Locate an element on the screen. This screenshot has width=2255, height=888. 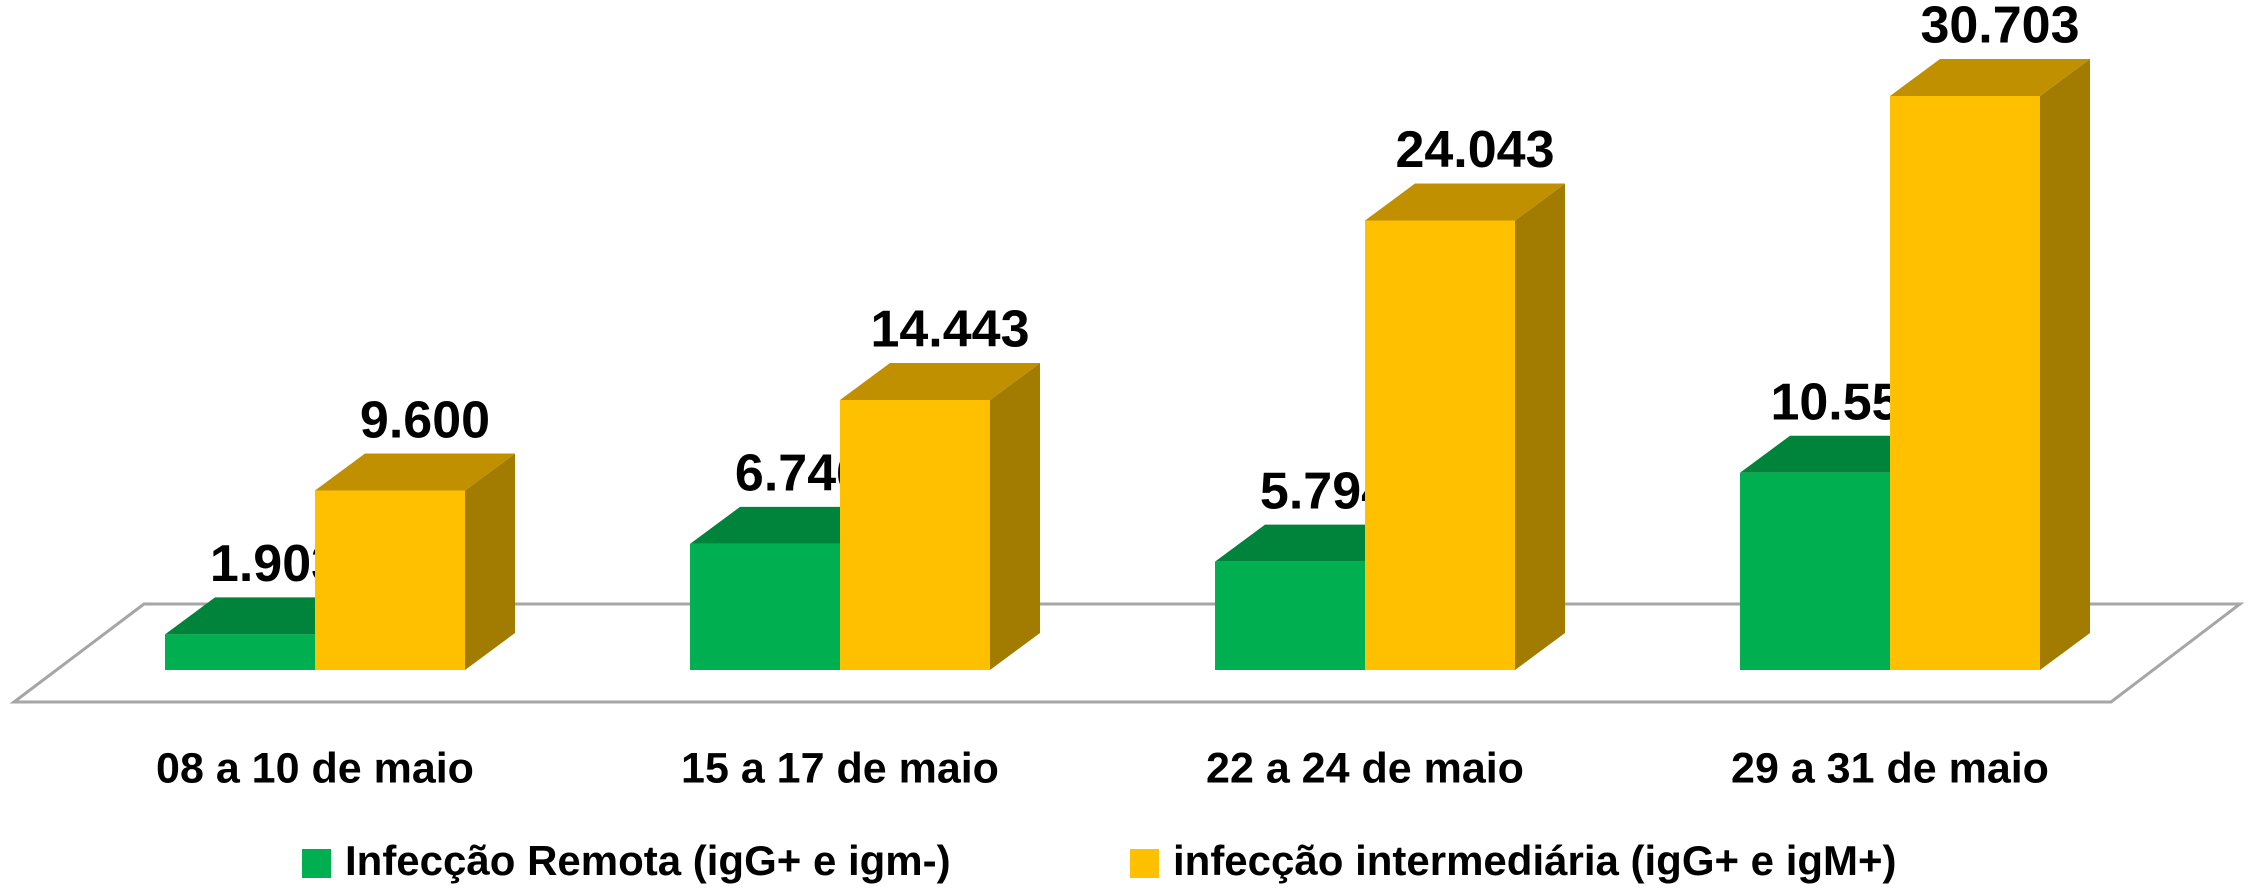
x-tick-label: 15 a 17 de maio is located at coordinates (840, 768).